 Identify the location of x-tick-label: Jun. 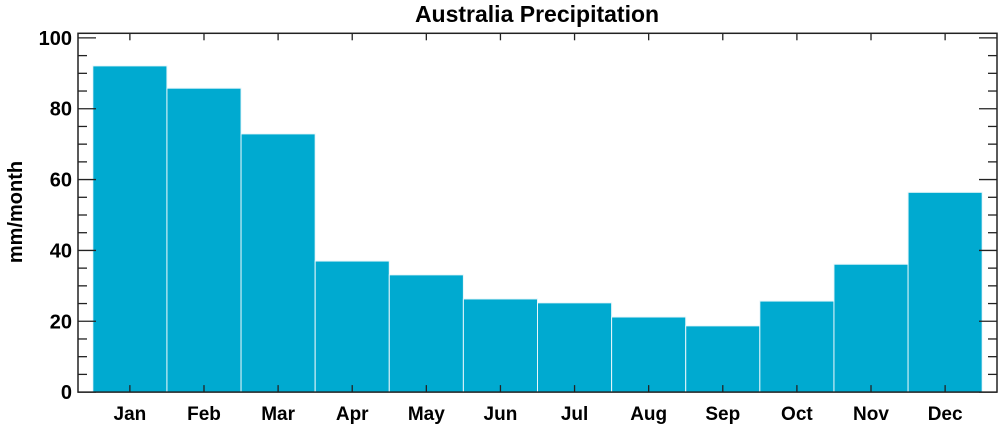
(501, 414).